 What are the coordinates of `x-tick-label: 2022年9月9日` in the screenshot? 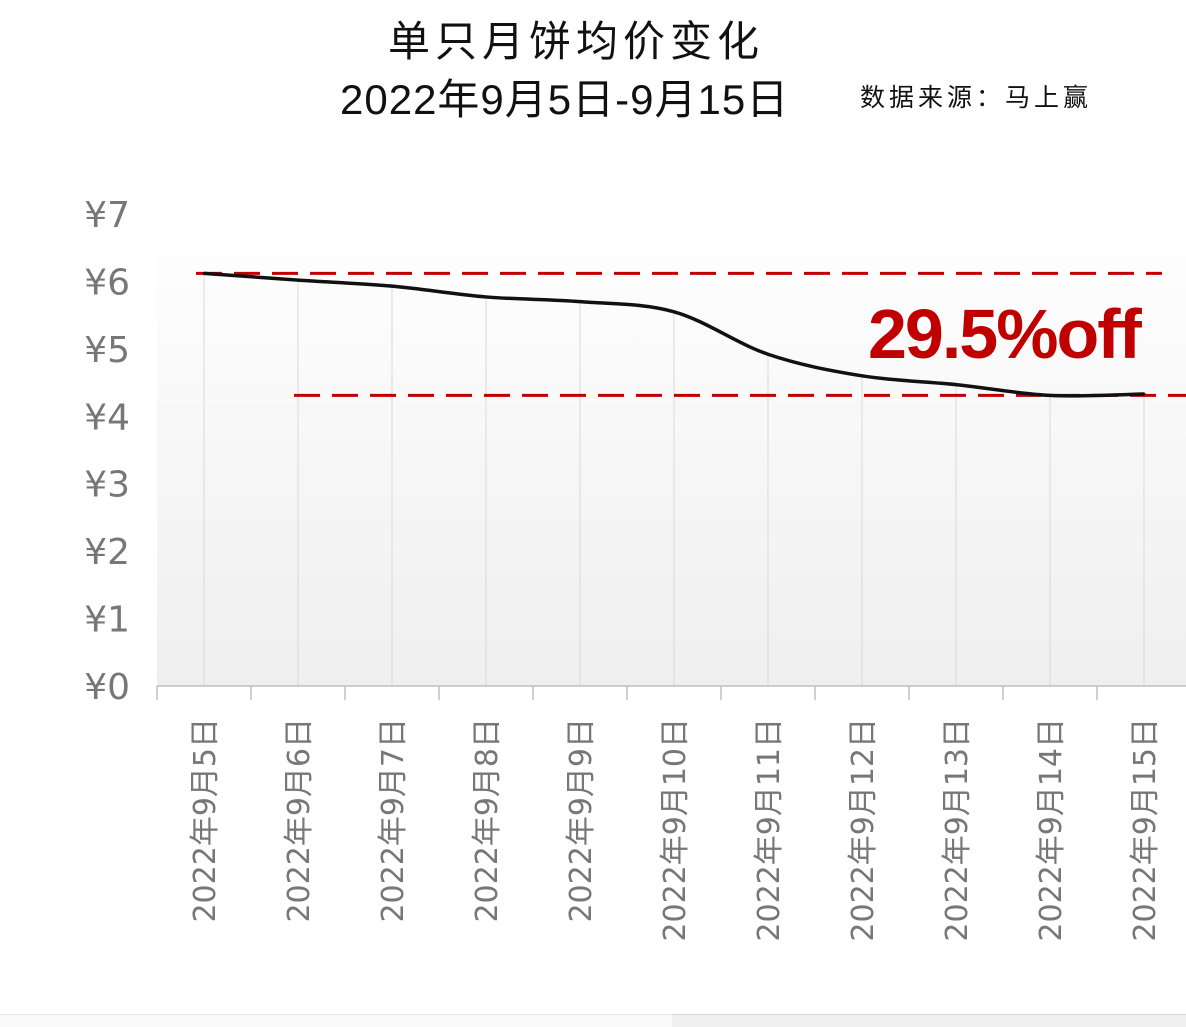 It's located at (581, 820).